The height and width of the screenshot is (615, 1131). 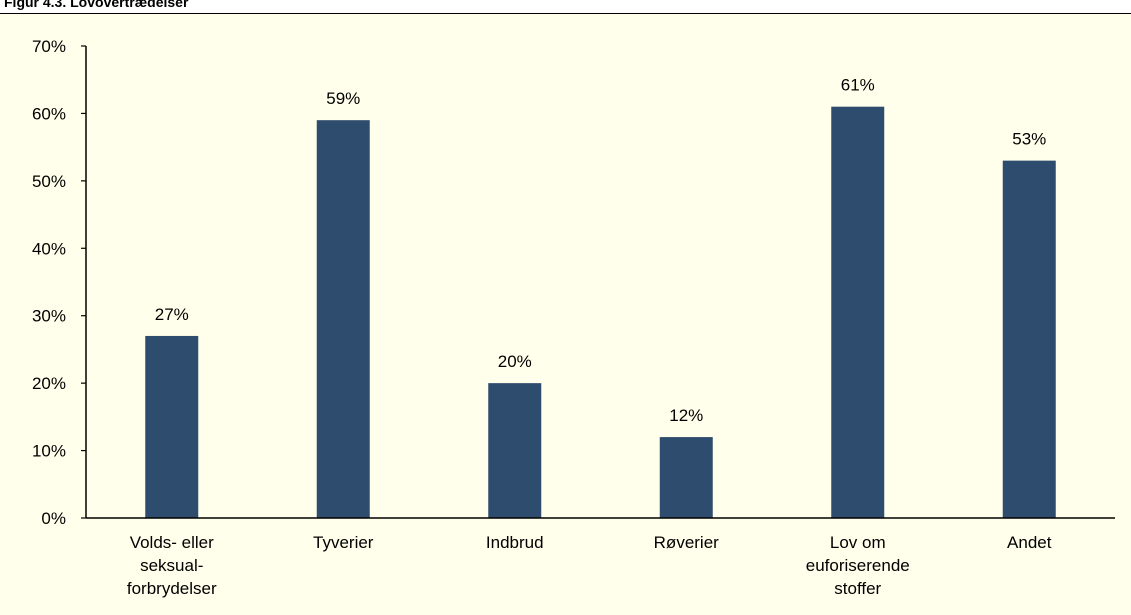 I want to click on x-tick-label: Tyverier, so click(x=343, y=542).